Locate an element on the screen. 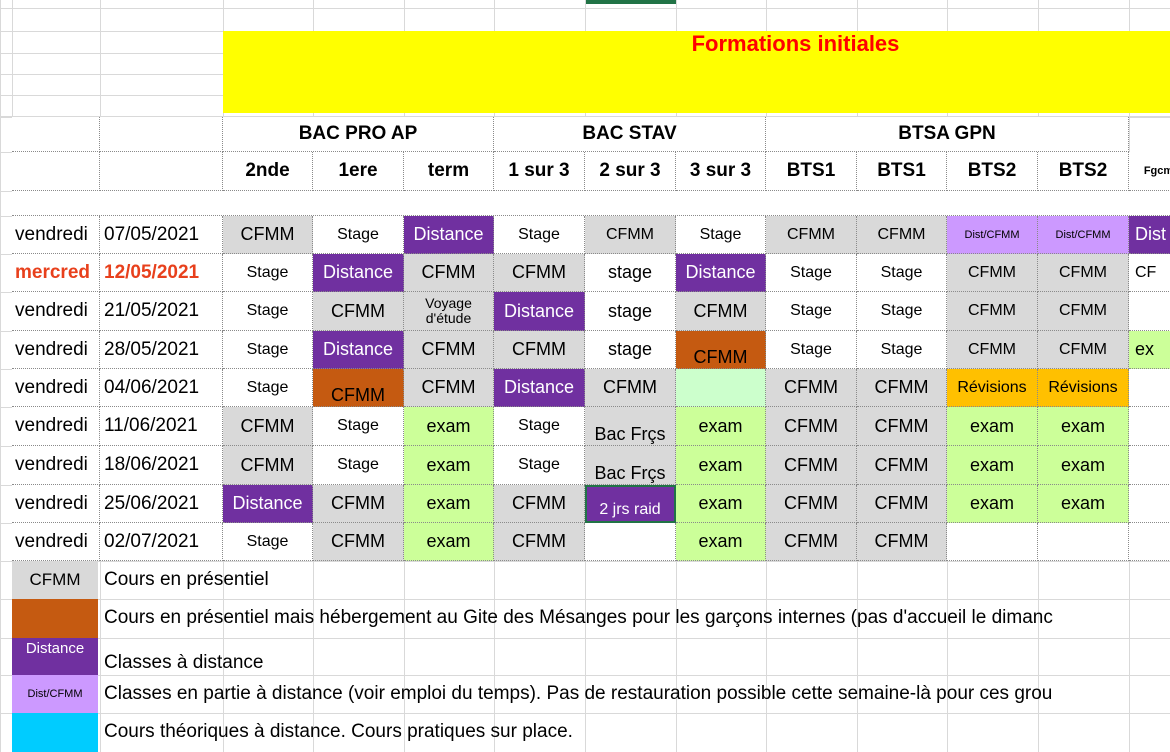 This screenshot has height=752, width=1170. schedule-cell: Voyage d'étude is located at coordinates (449, 311).